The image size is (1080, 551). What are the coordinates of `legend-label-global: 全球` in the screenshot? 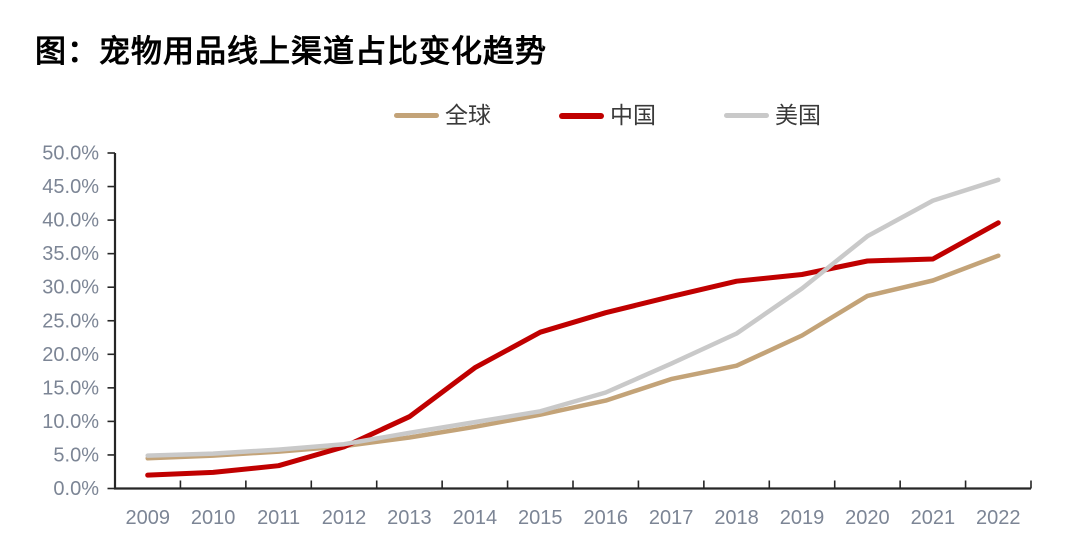 It's located at (468, 115).